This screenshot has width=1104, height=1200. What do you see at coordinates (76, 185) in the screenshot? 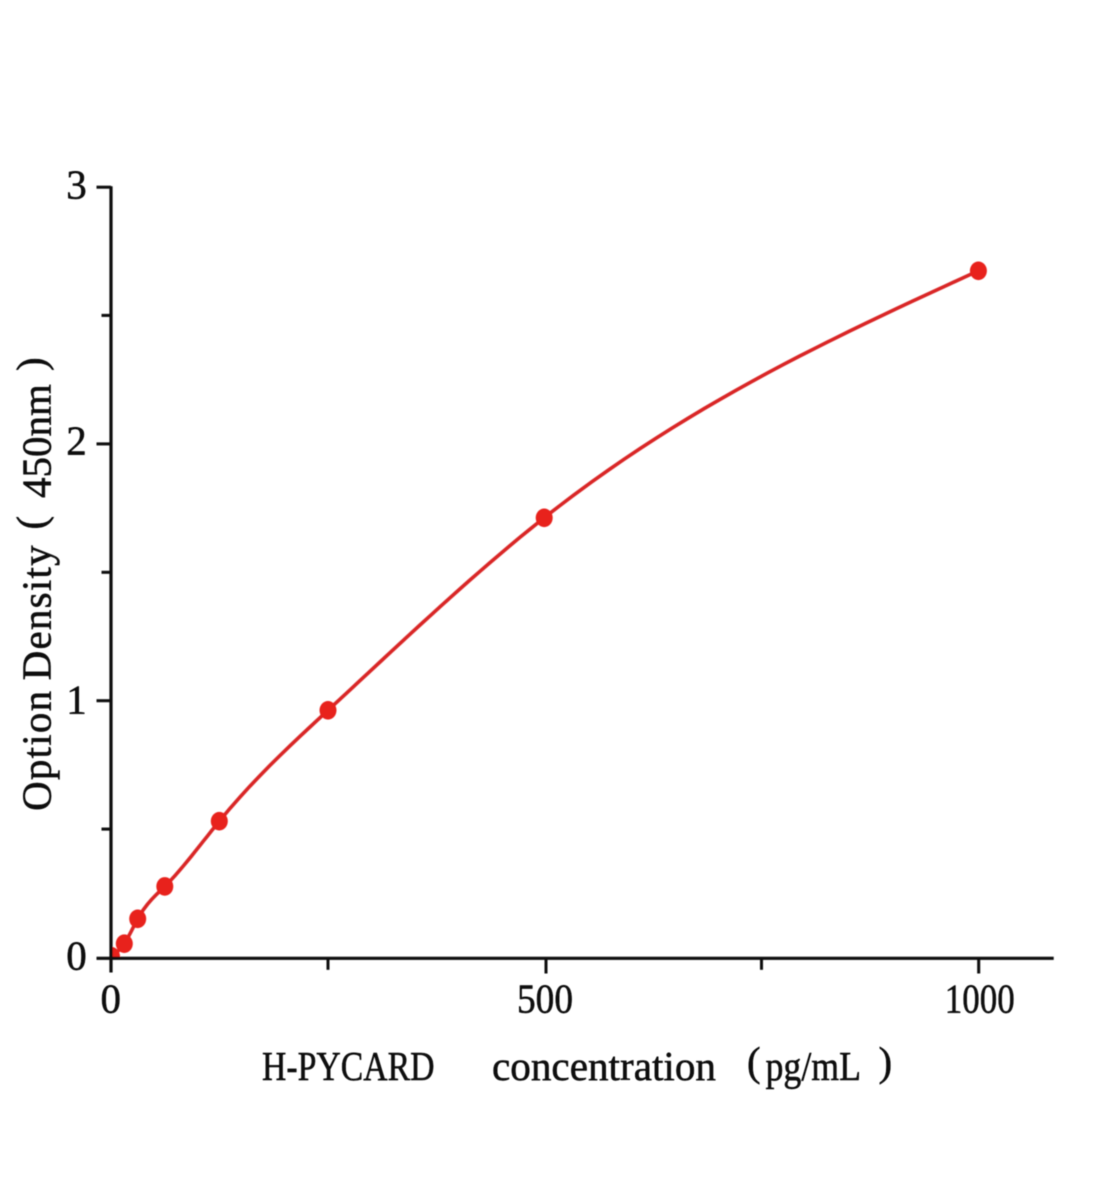
I see `svg-text: 3` at bounding box center [76, 185].